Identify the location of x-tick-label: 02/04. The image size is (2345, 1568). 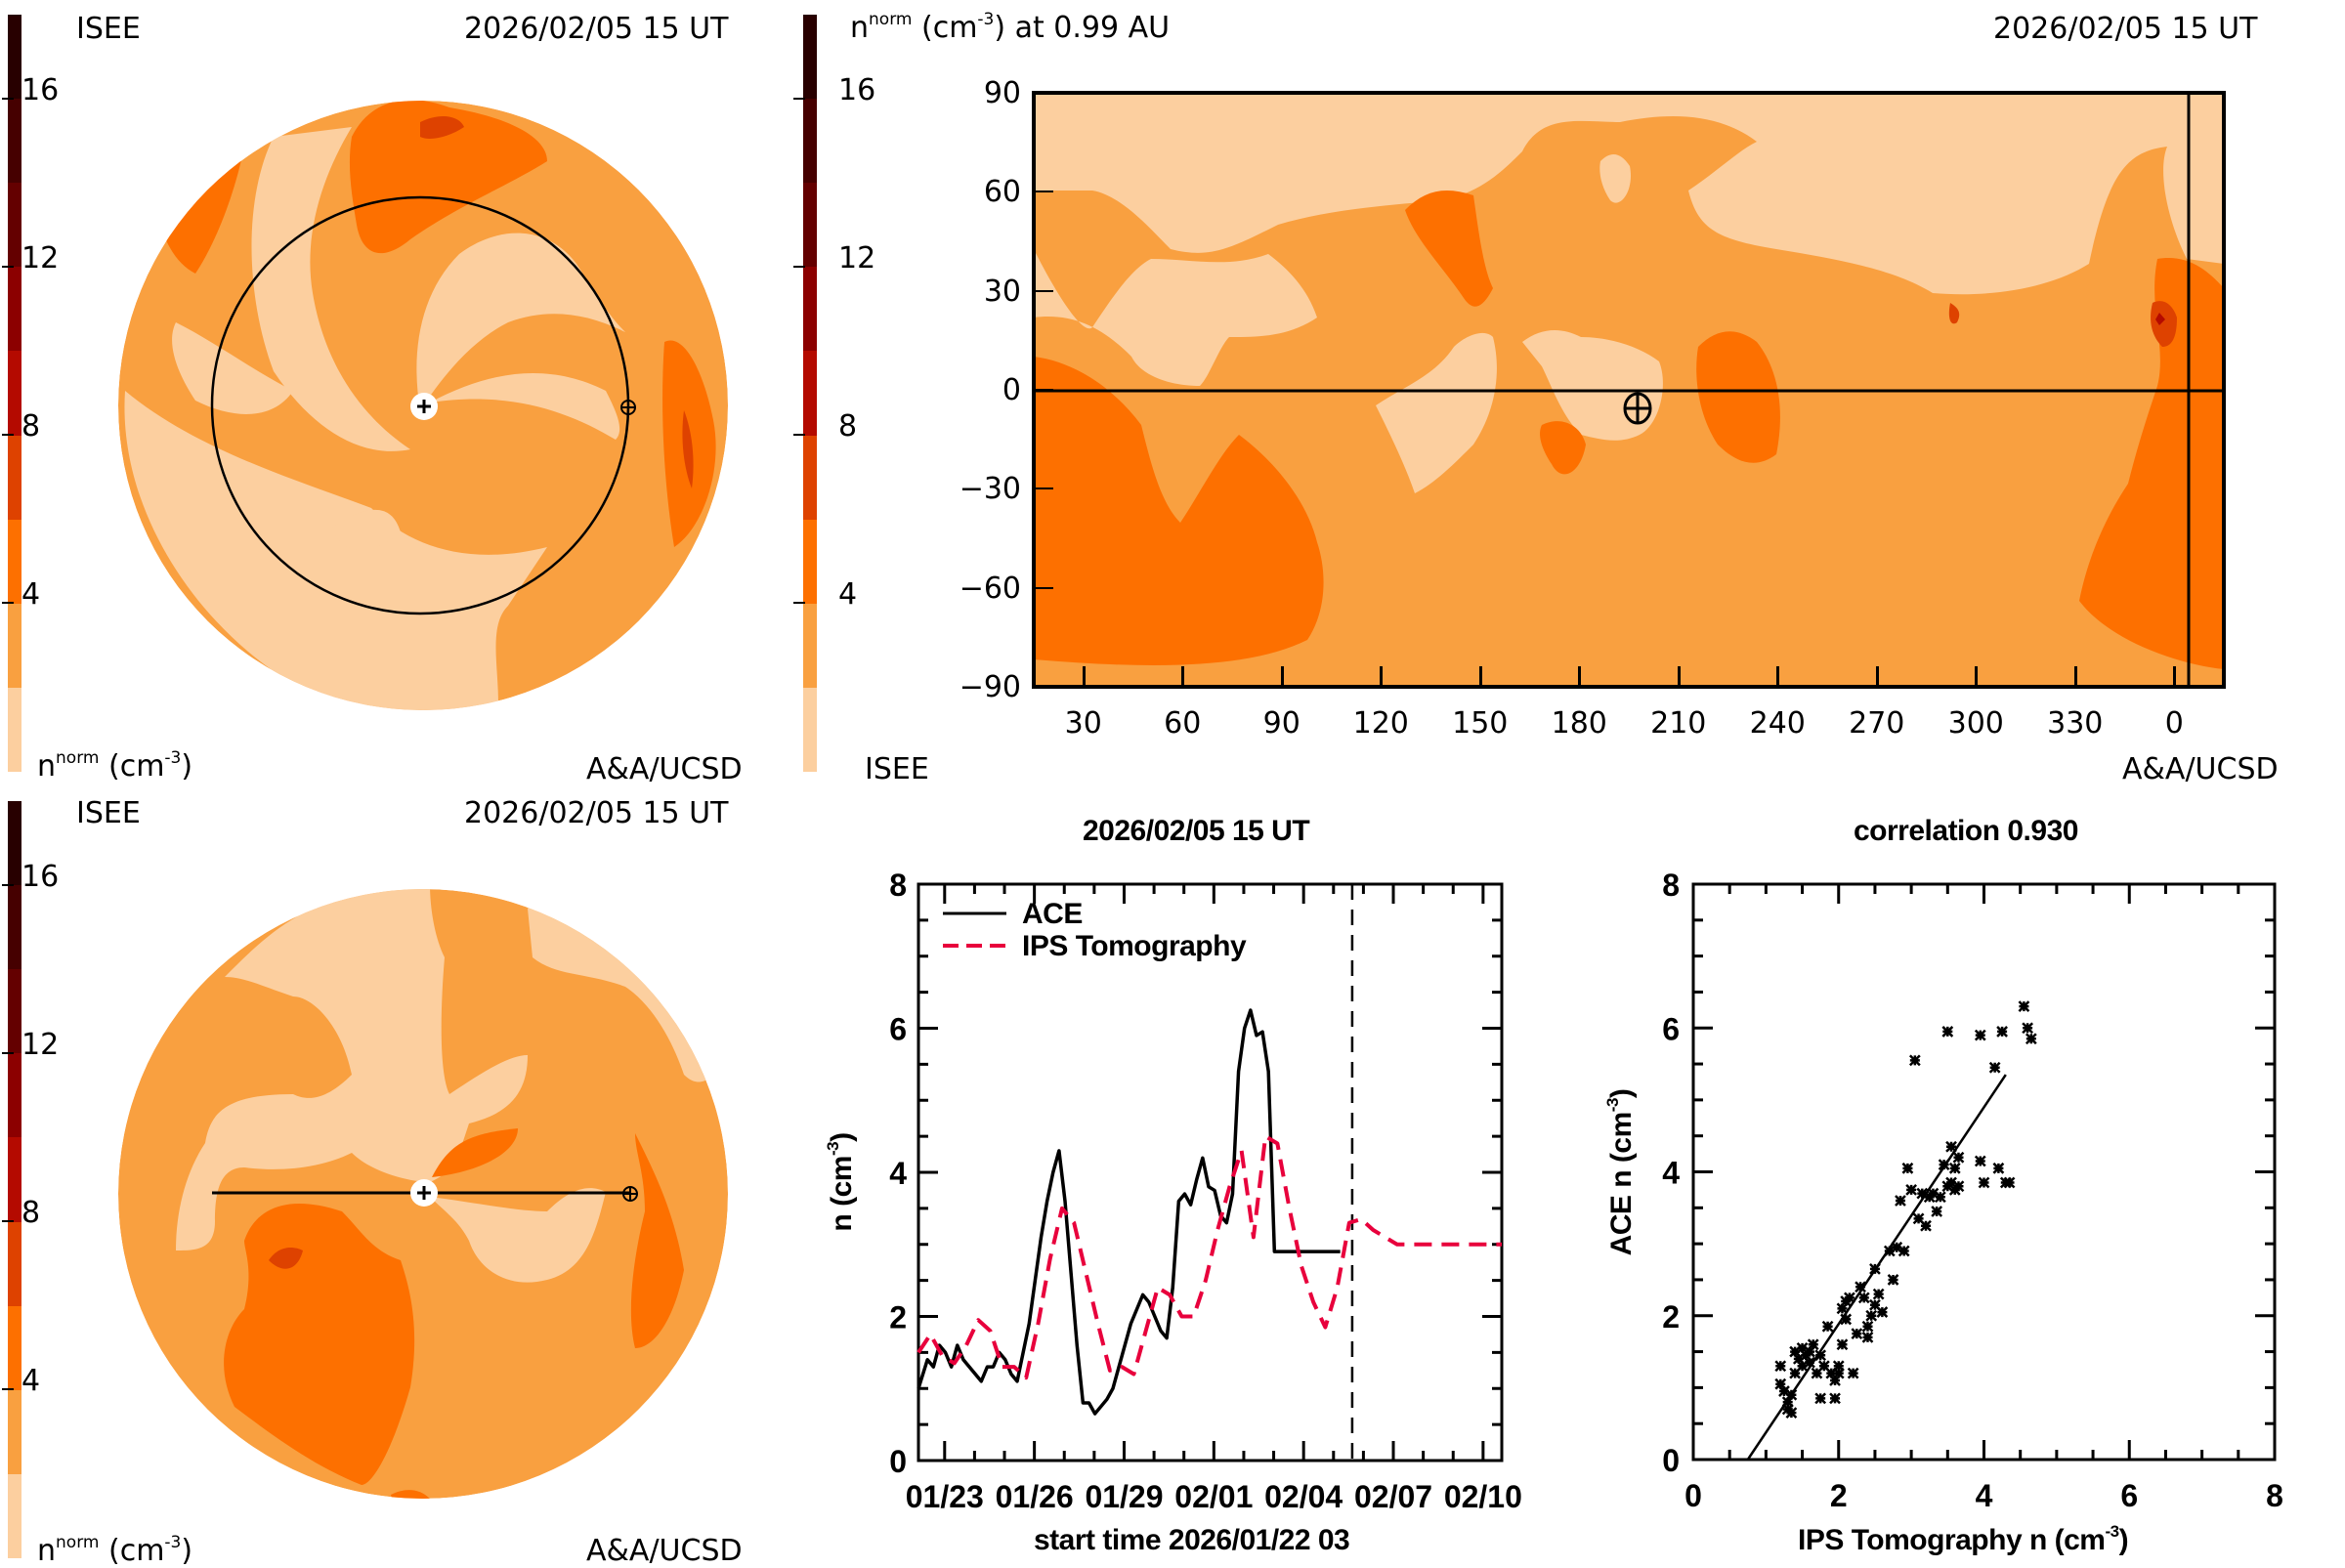
(1303, 1496).